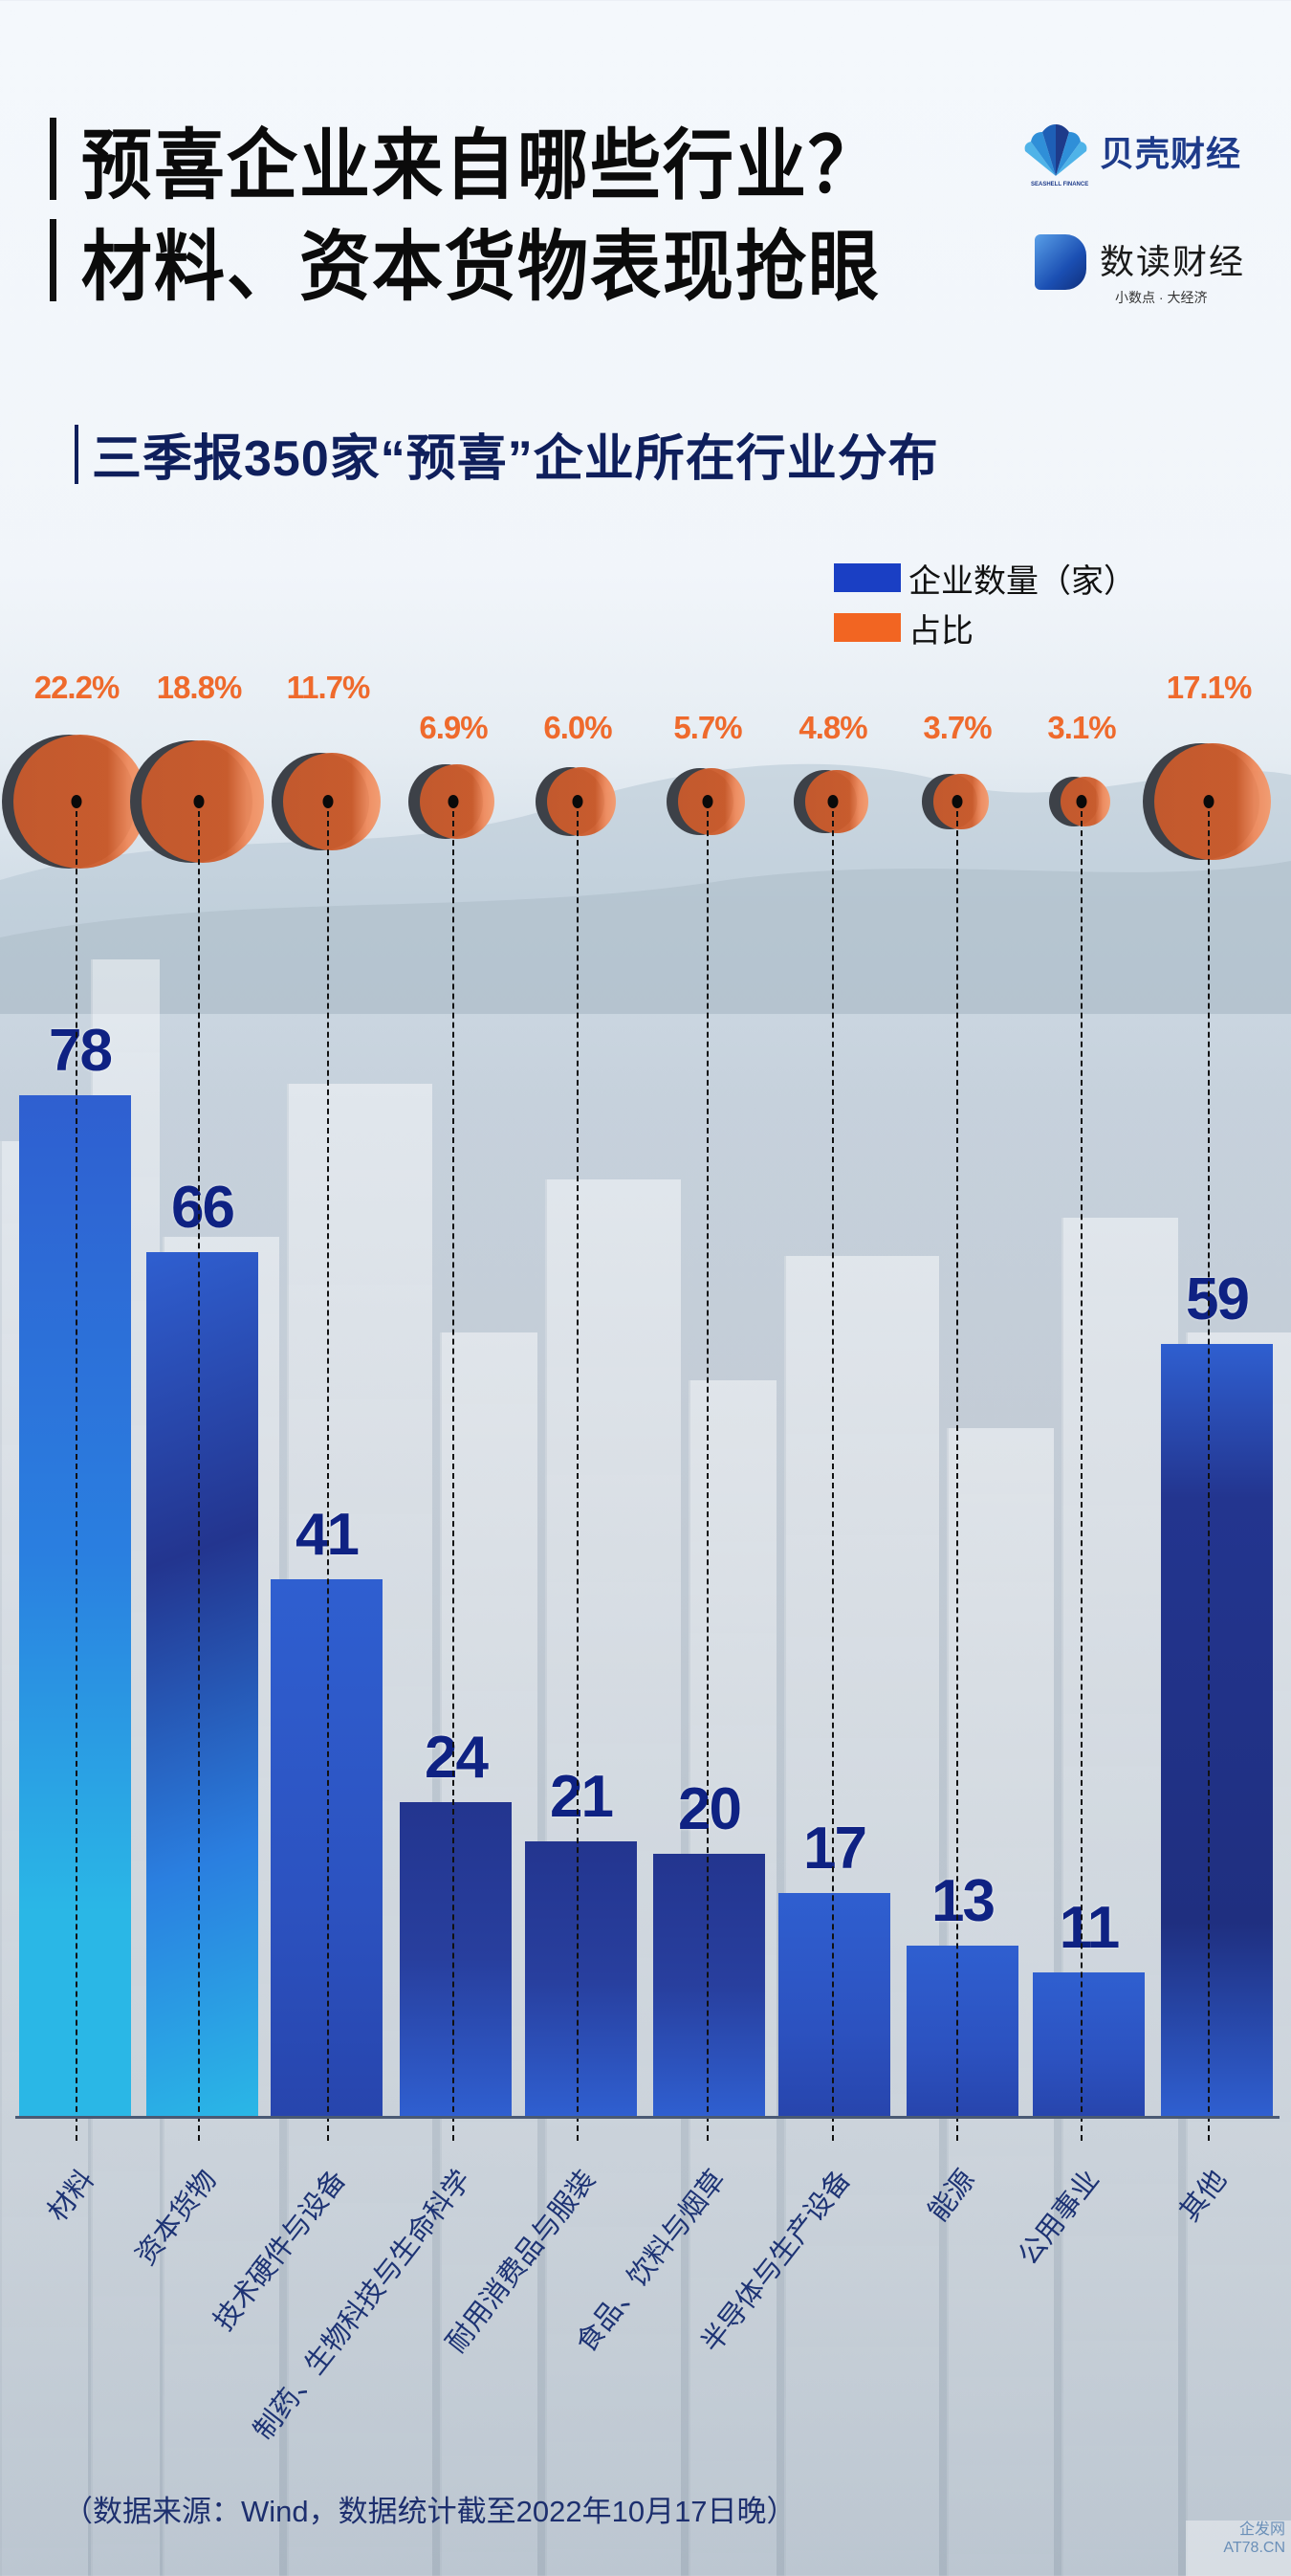 This screenshot has width=1291, height=2576. What do you see at coordinates (867, 577) in the screenshot?
I see `legend-swatch-blue` at bounding box center [867, 577].